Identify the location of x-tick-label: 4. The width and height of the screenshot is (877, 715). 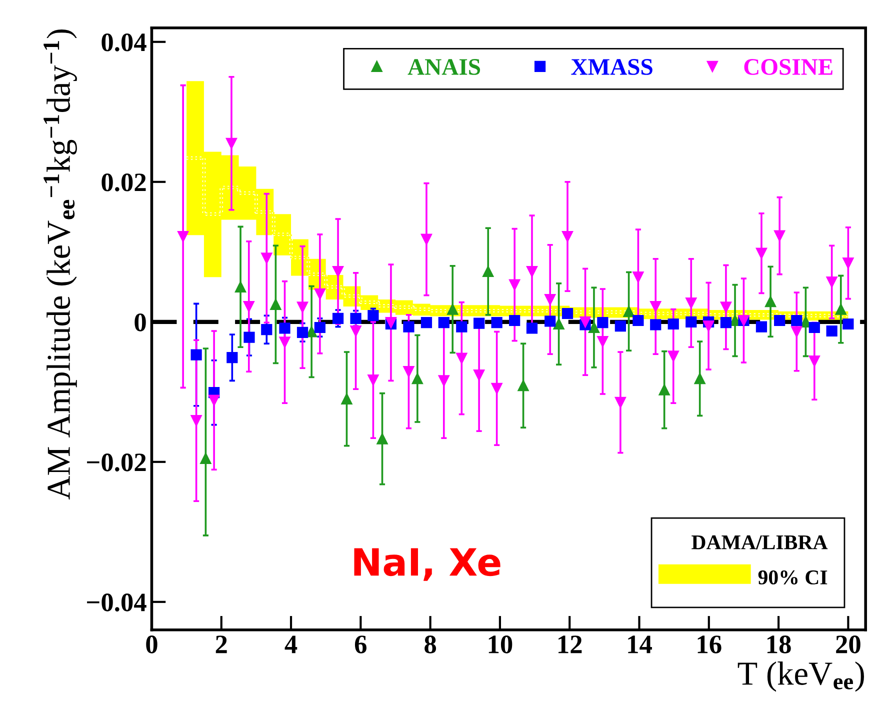
(291, 645).